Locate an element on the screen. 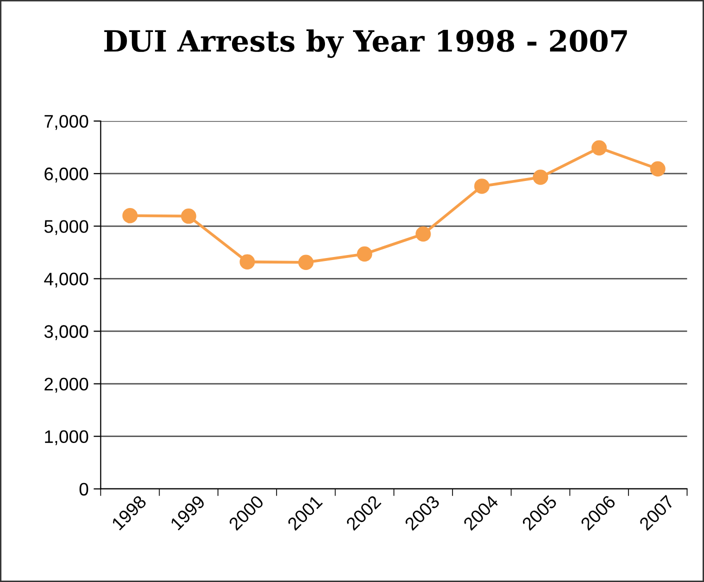  y-tick-label: 3,000 is located at coordinates (66, 332).